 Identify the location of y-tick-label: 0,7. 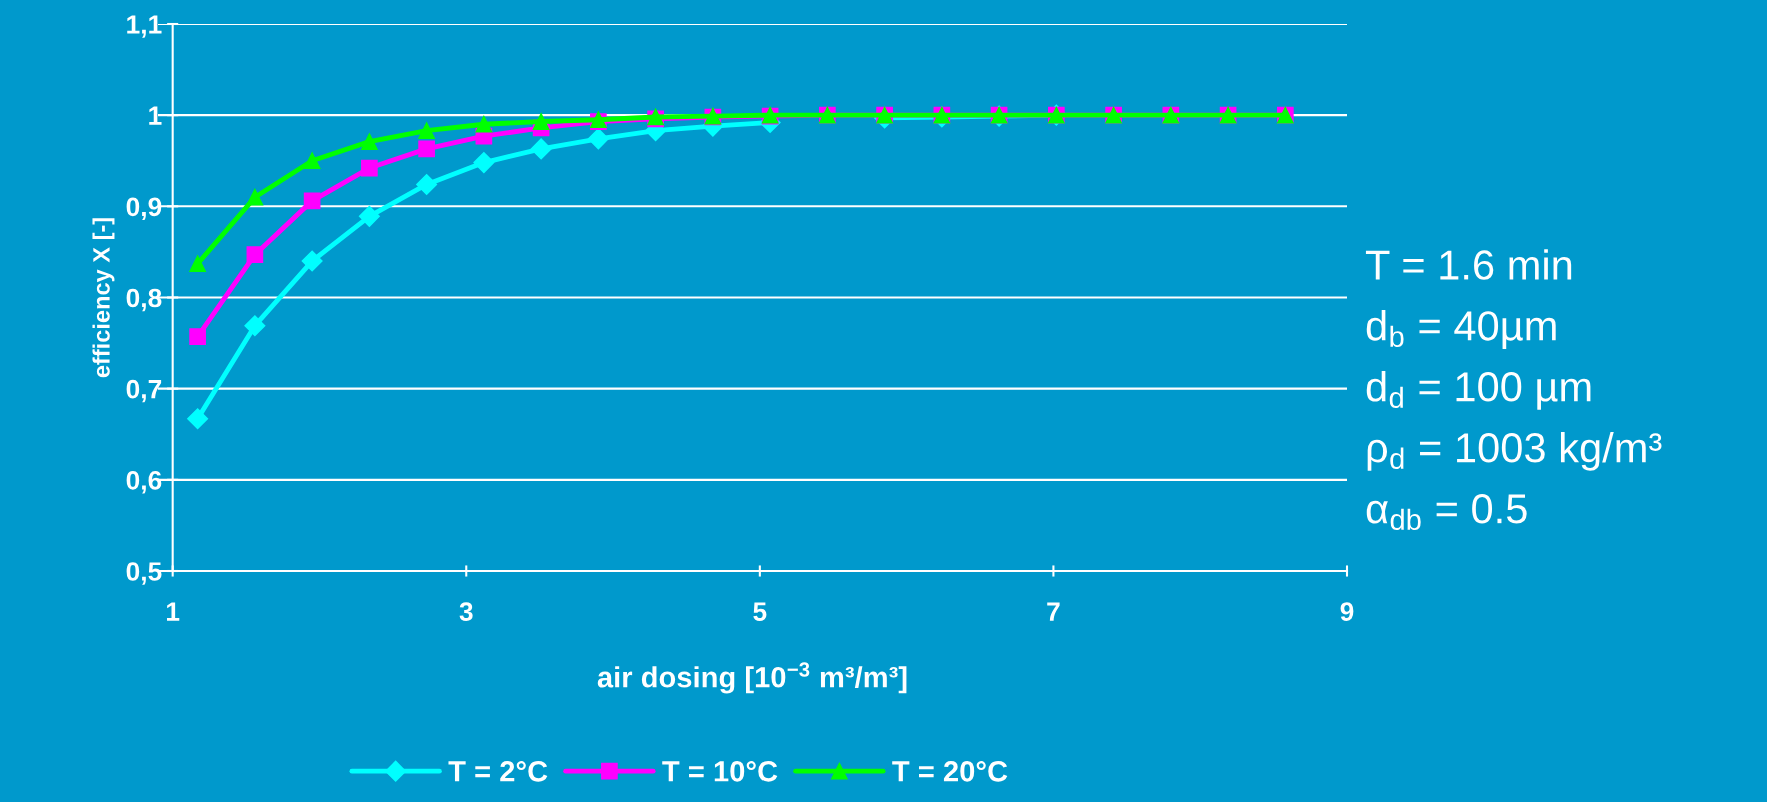
(144, 391).